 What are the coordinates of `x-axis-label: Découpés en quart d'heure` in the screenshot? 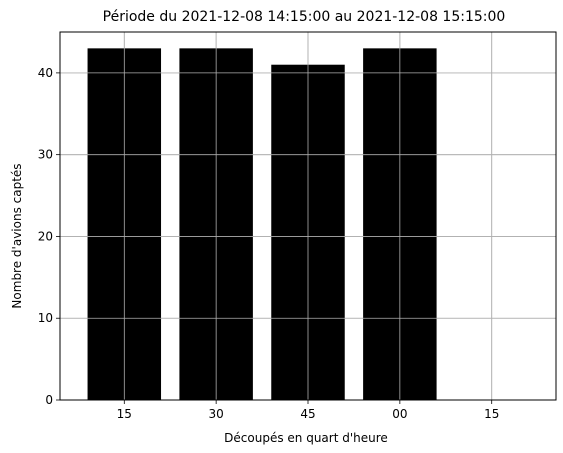 It's located at (306, 438).